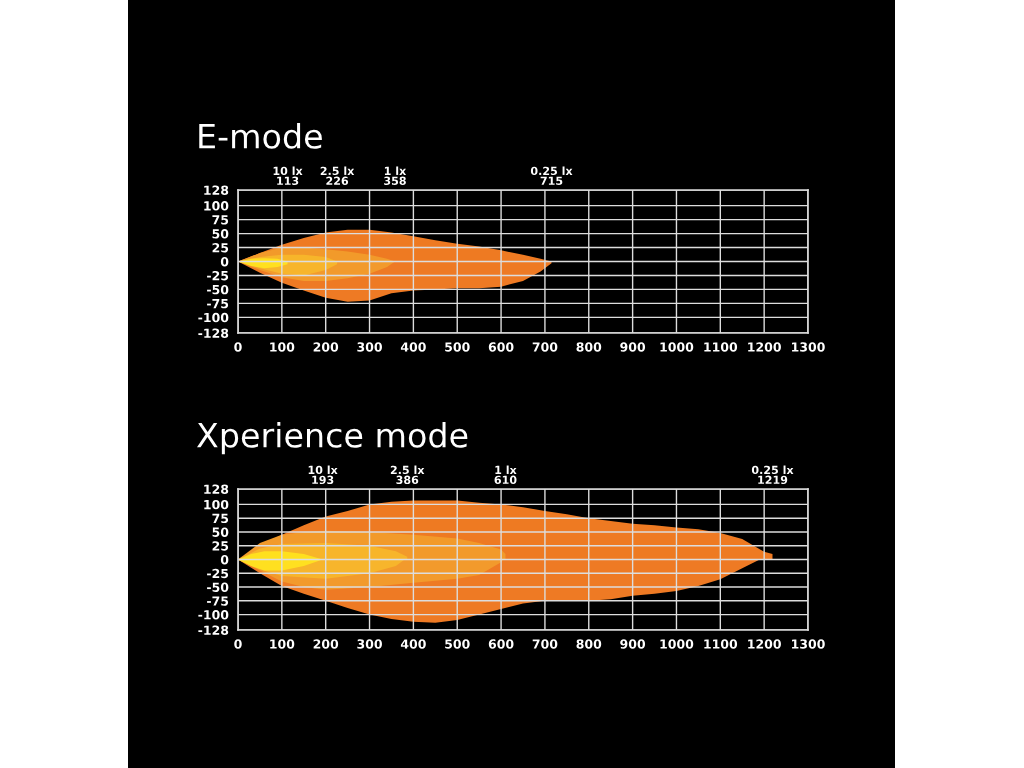 Image resolution: width=1024 pixels, height=768 pixels. What do you see at coordinates (323, 475) in the screenshot?
I see `text: 10 lx 193` at bounding box center [323, 475].